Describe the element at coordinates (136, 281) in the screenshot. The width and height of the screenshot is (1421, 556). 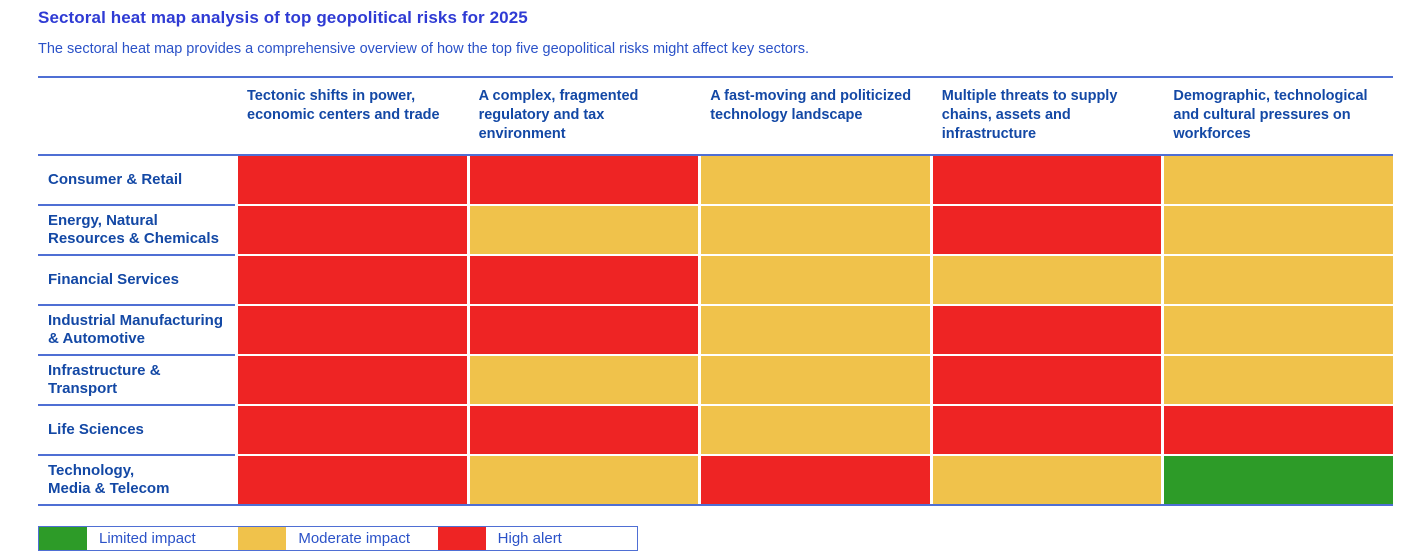
I see `row-label: Financial Services` at that location.